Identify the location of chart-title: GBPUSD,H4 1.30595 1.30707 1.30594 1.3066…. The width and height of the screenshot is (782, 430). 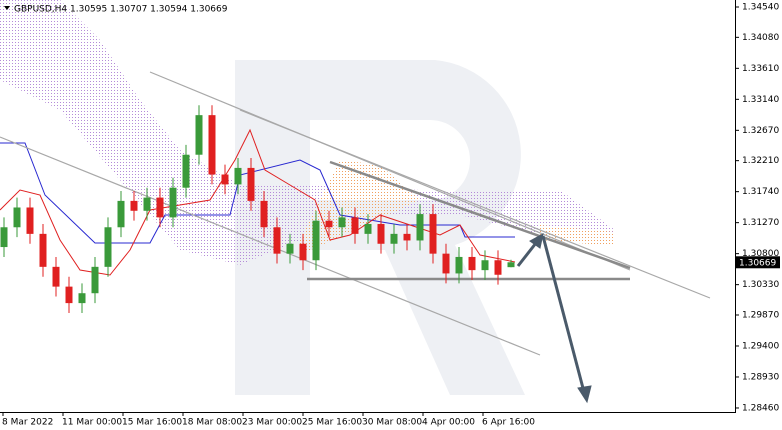
(121, 10).